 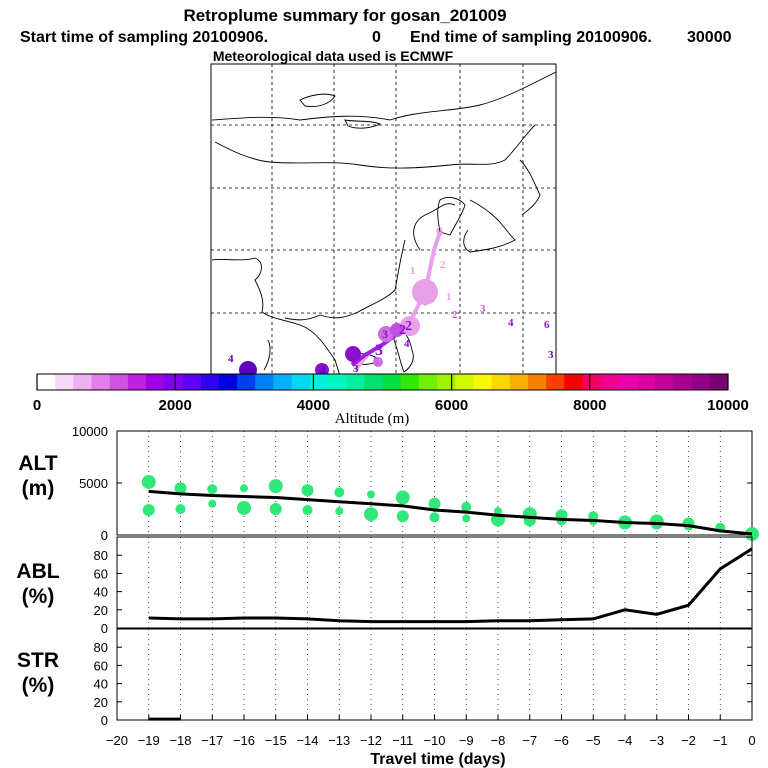 I want to click on colorbar-tick-label: 10000, so click(x=728, y=405).